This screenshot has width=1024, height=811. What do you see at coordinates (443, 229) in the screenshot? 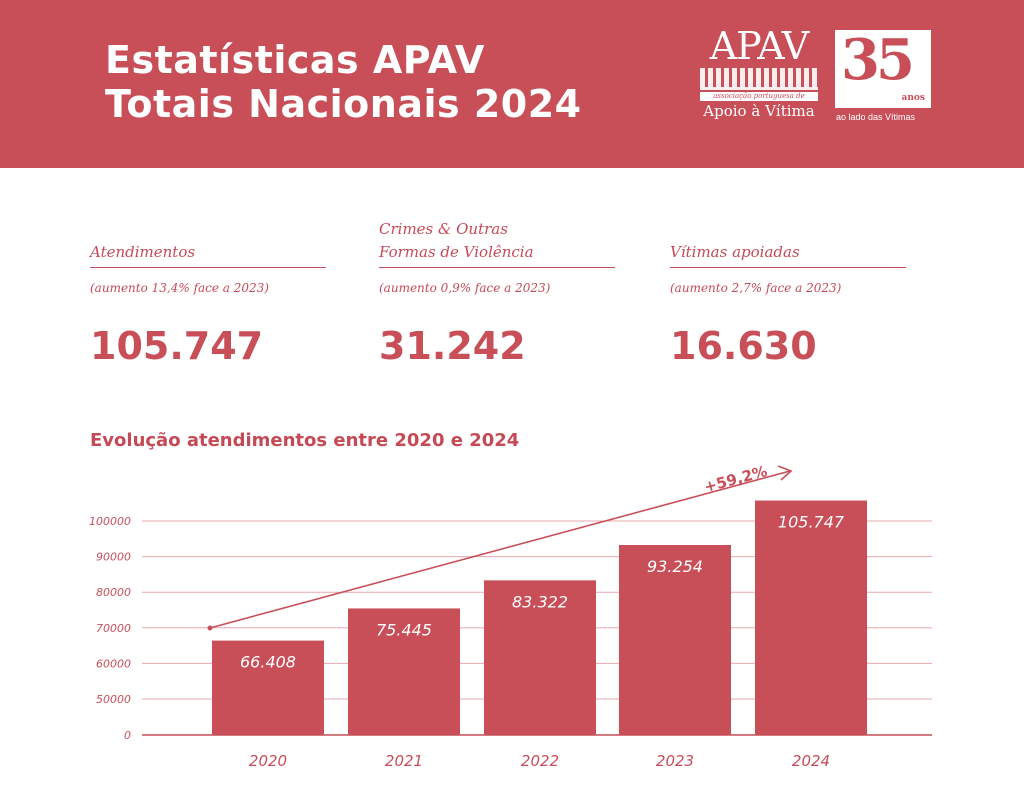
I see `stat-label-text: Crimes & Outras` at bounding box center [443, 229].